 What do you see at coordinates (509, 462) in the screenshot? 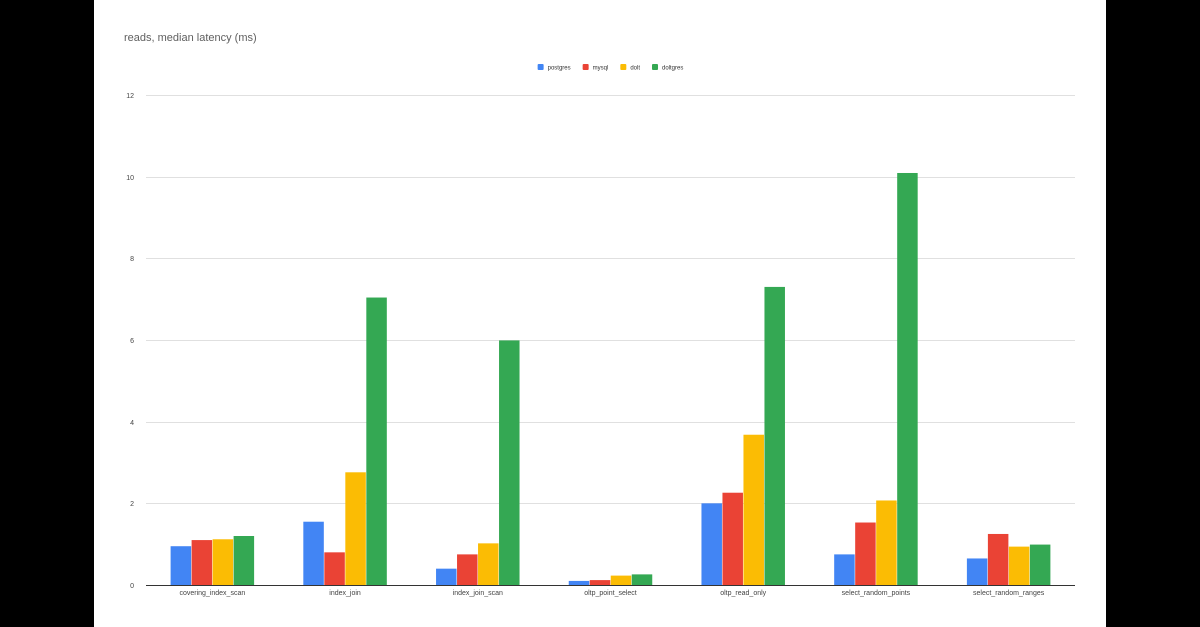
I see `bar-doltgres-index_join_scan` at bounding box center [509, 462].